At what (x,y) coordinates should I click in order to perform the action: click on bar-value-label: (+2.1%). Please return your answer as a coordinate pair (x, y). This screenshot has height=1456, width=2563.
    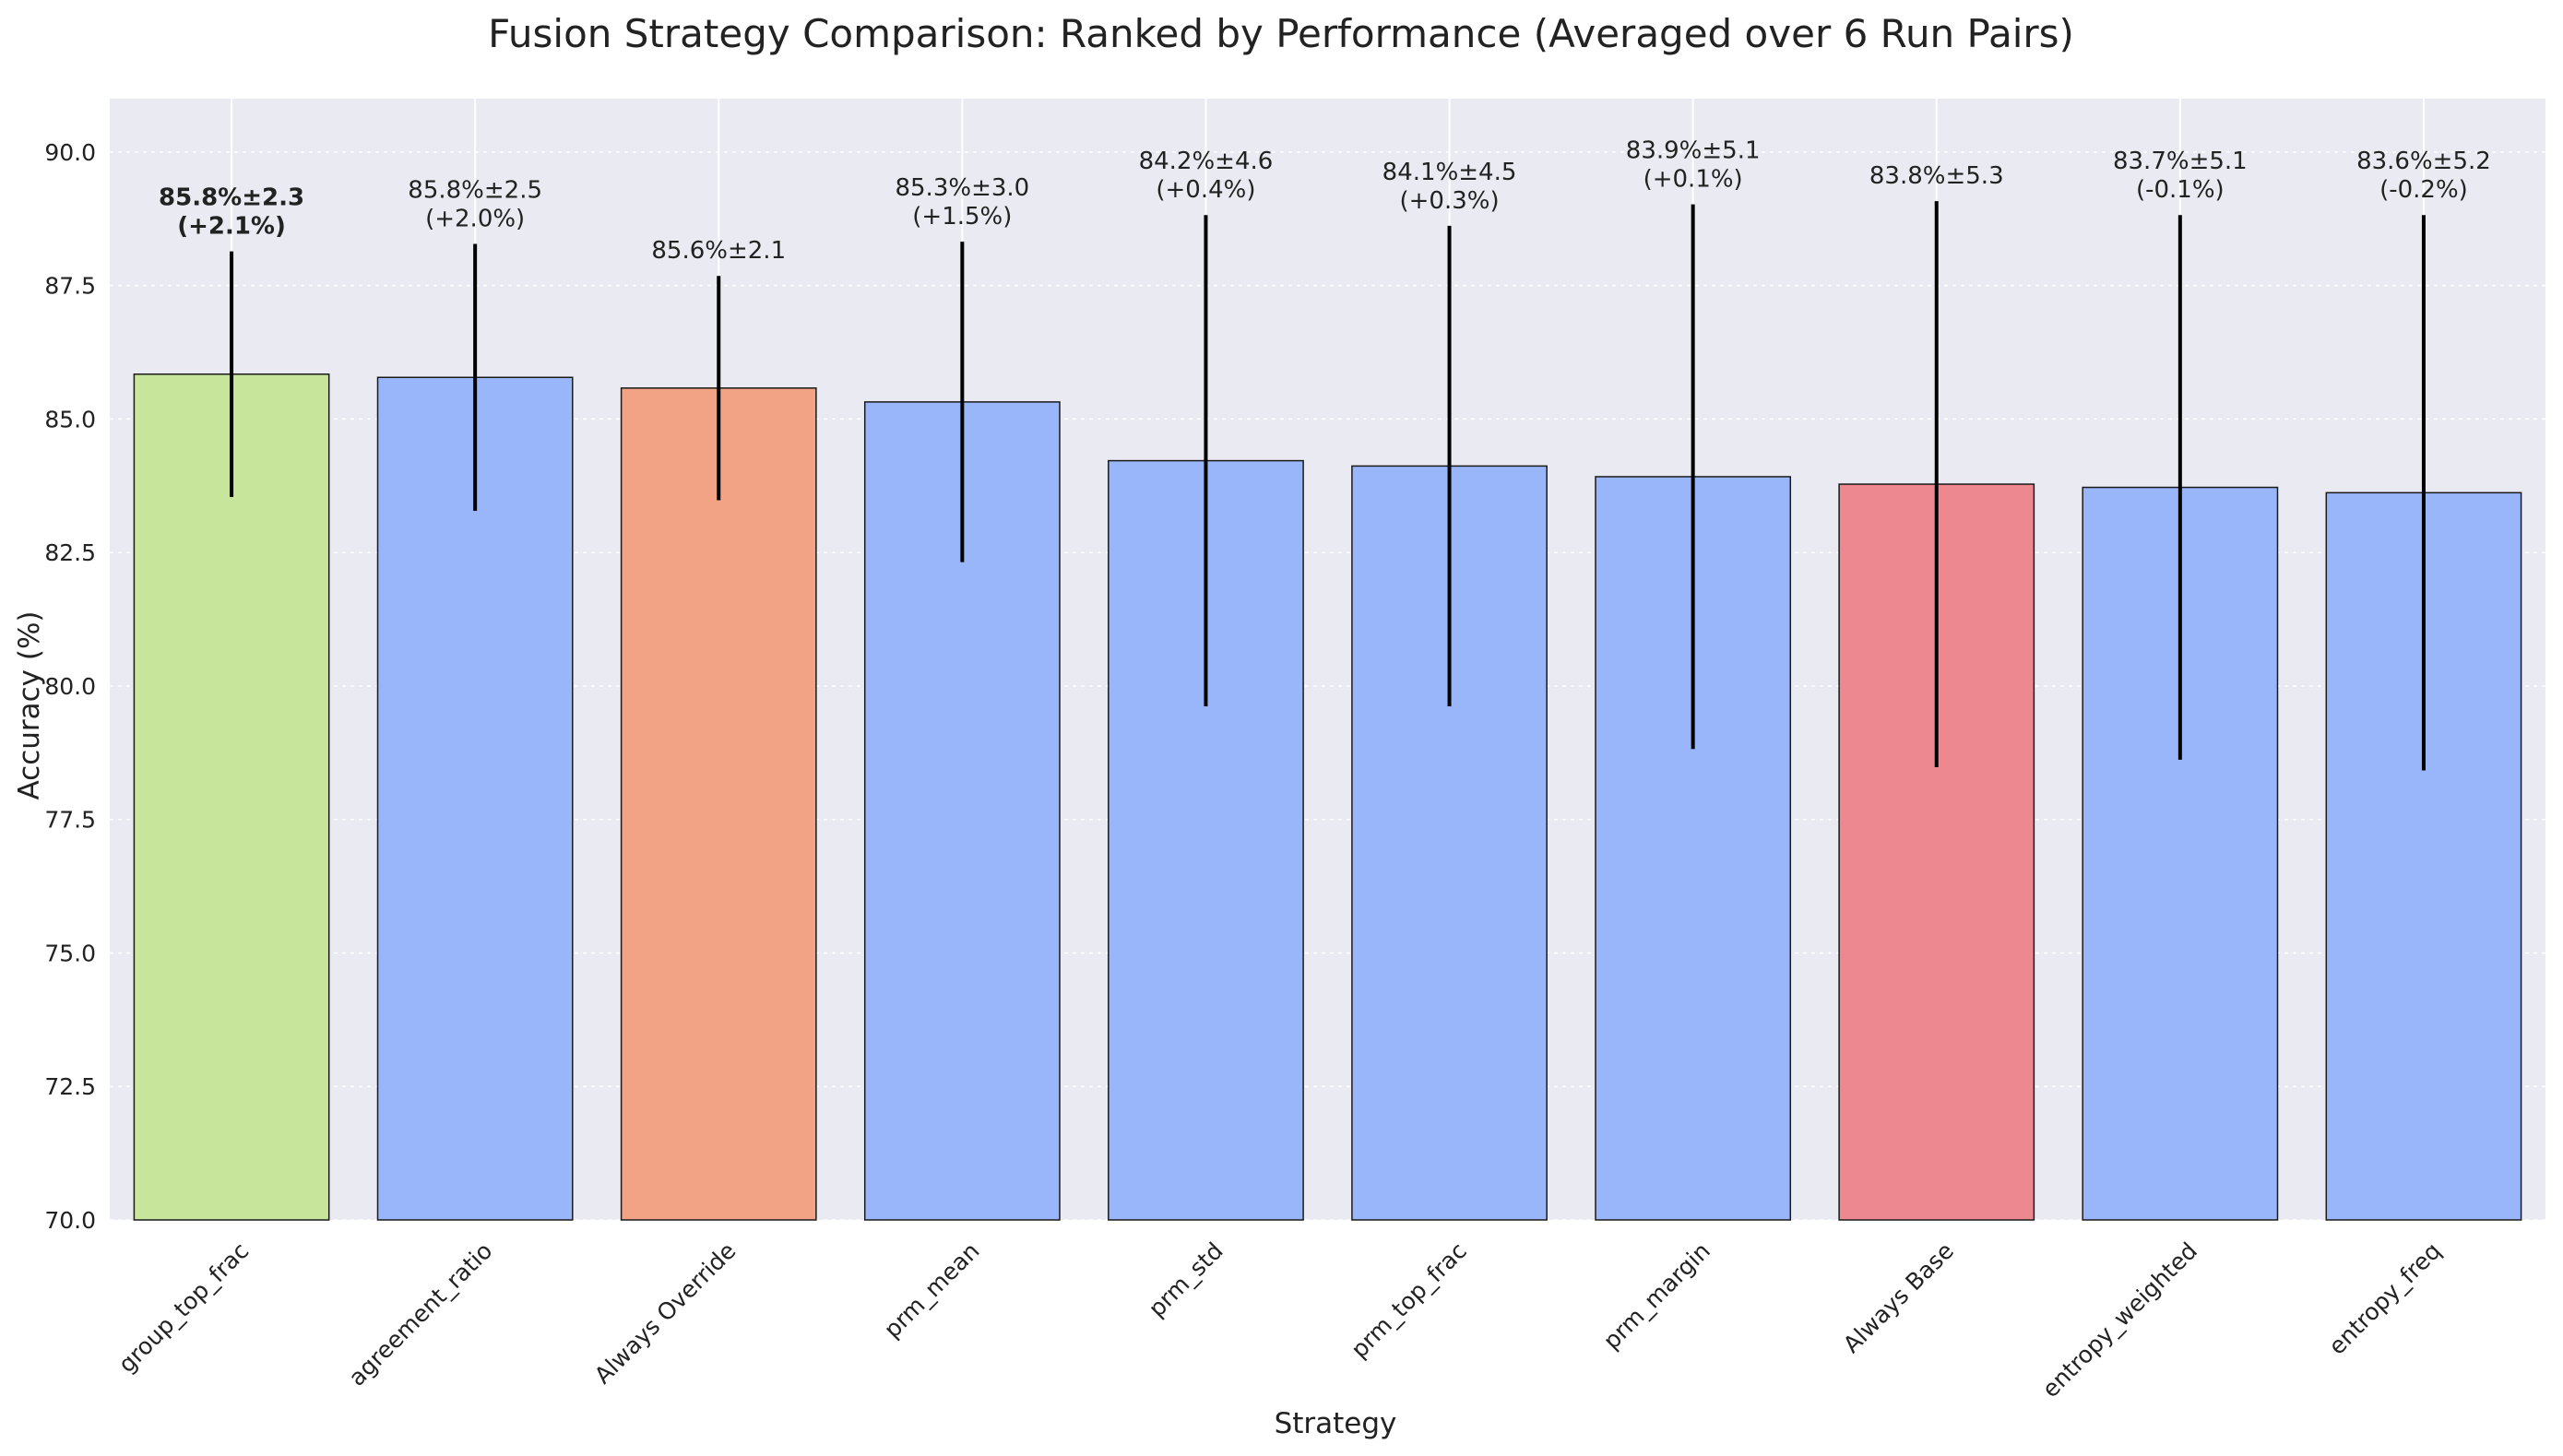
    Looking at the image, I should click on (231, 227).